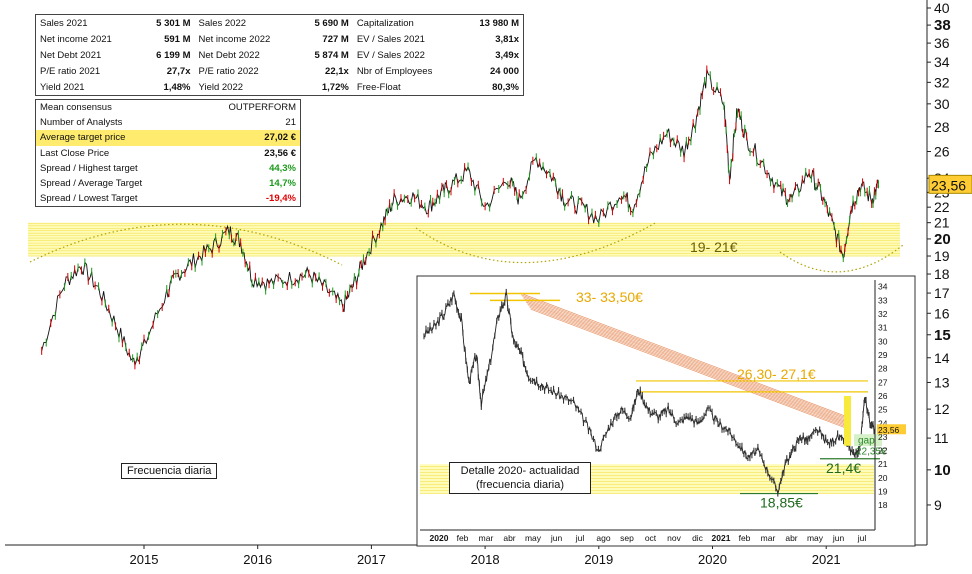  Describe the element at coordinates (257, 559) in the screenshot. I see `x-tick-label: 2016` at that location.